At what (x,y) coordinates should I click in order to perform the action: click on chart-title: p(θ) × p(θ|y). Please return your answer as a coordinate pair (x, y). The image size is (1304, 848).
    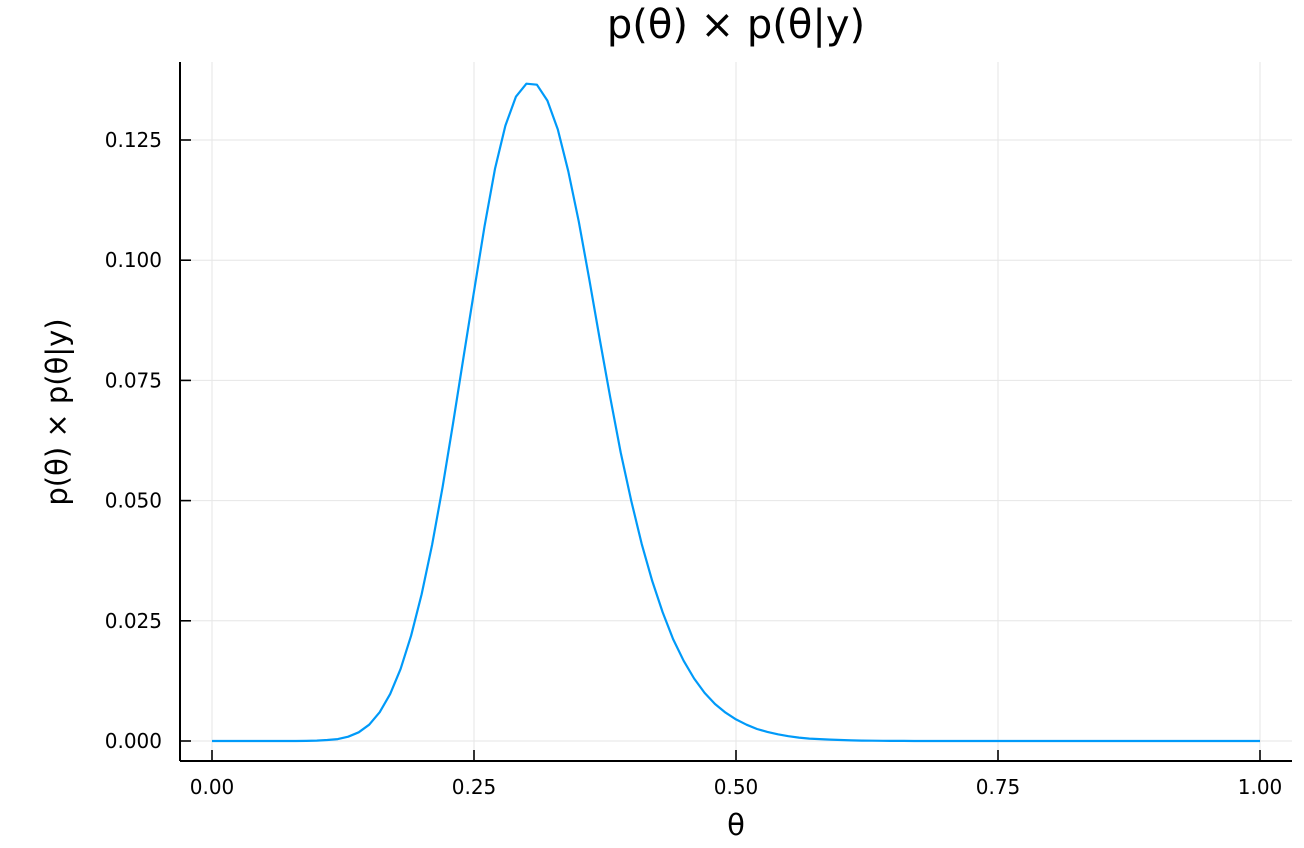
    Looking at the image, I should click on (736, 25).